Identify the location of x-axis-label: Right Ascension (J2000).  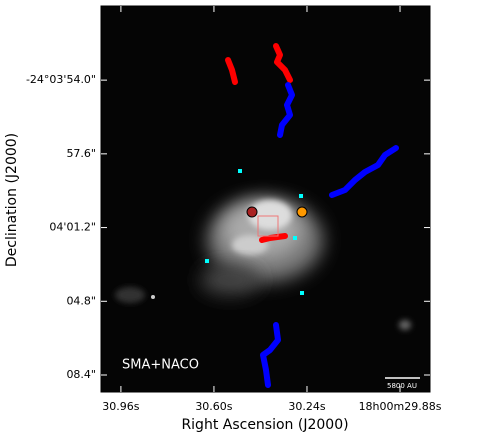
(264, 425).